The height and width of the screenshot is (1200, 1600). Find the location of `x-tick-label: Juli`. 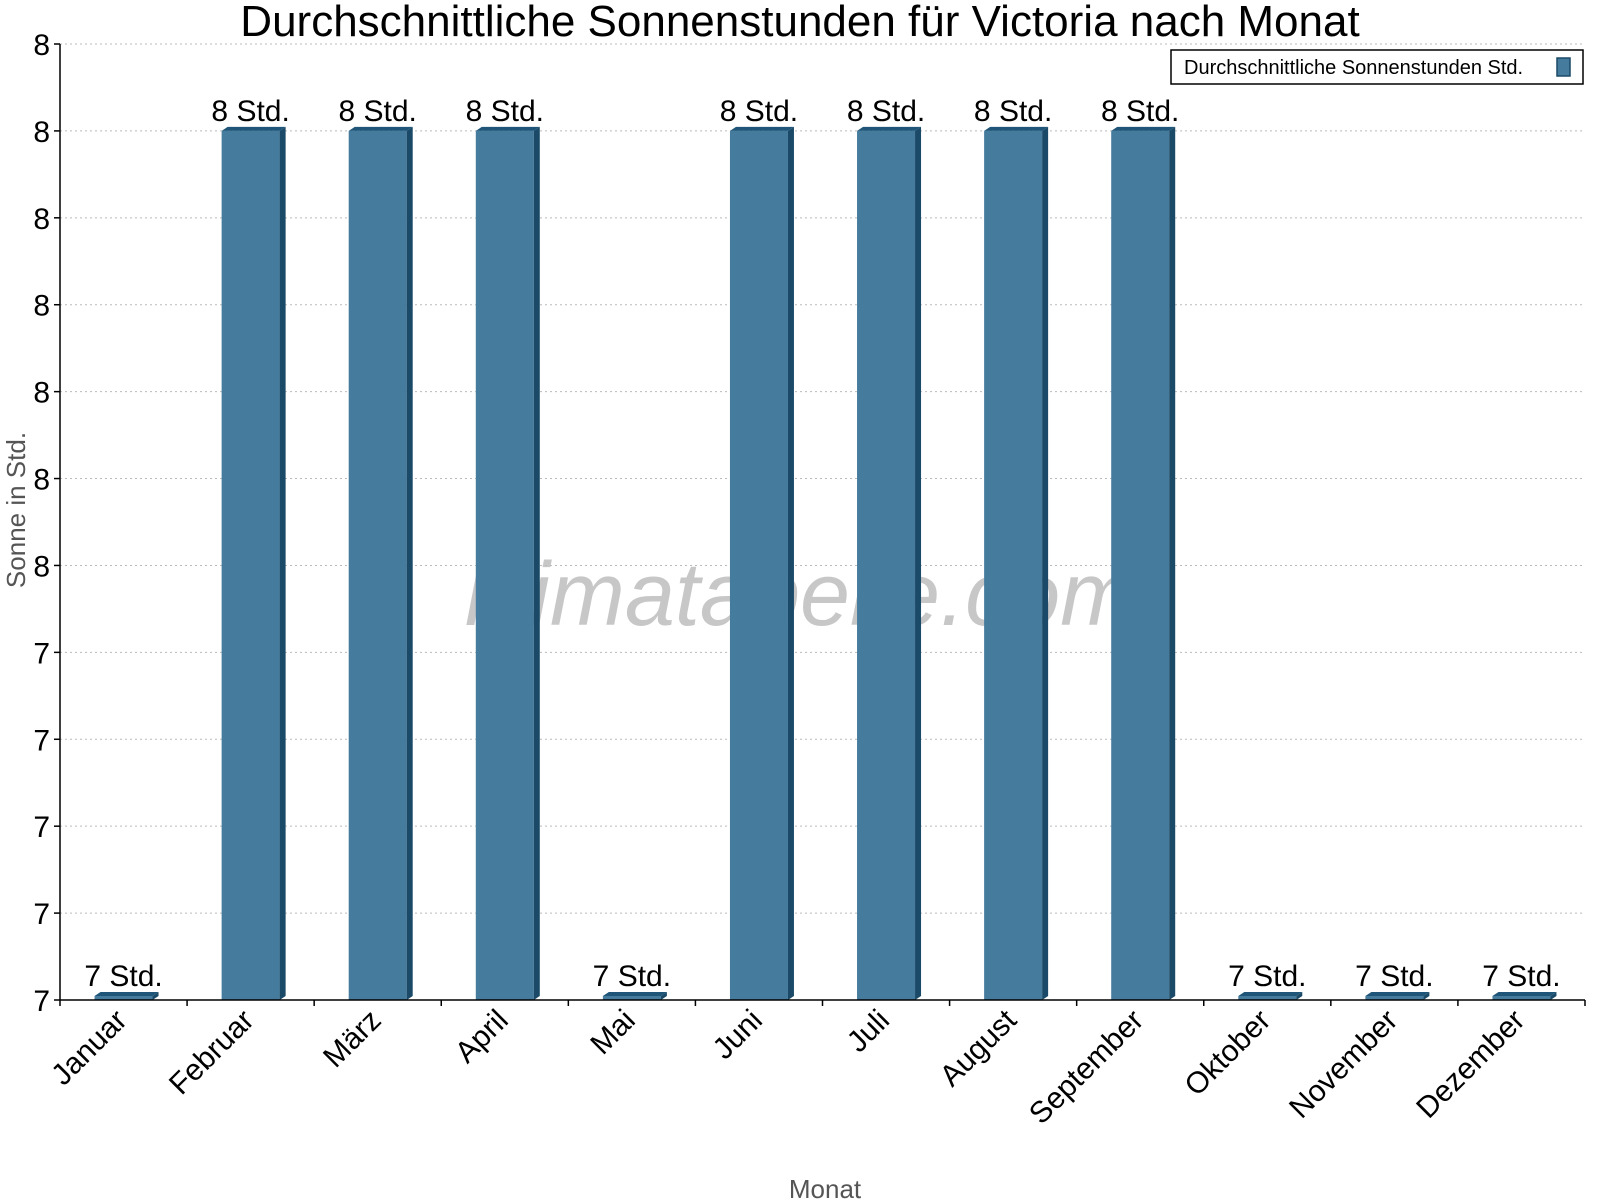

x-tick-label: Juli is located at coordinates (868, 1031).